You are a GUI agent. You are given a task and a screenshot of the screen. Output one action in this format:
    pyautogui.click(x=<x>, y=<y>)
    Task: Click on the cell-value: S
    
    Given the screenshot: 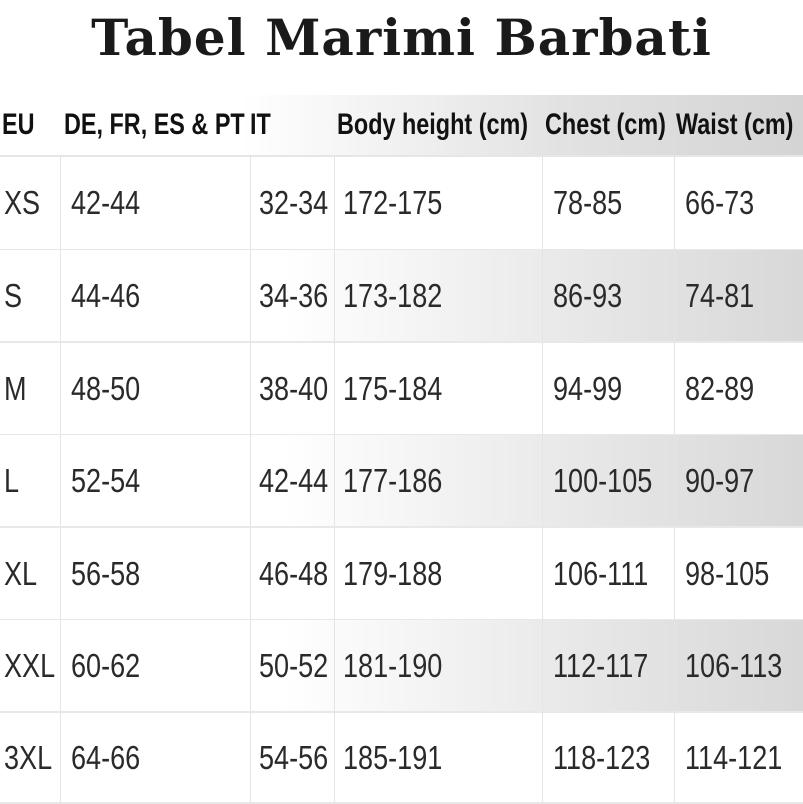 What is the action you would take?
    pyautogui.click(x=13, y=295)
    